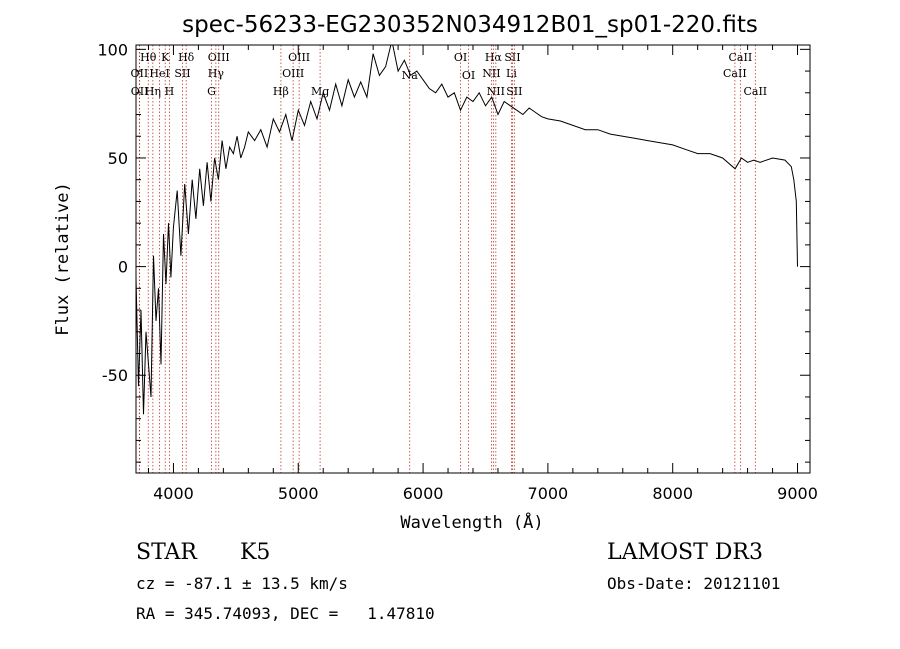  Describe the element at coordinates (148, 57) in the screenshot. I see `line-label: Hθ` at that location.